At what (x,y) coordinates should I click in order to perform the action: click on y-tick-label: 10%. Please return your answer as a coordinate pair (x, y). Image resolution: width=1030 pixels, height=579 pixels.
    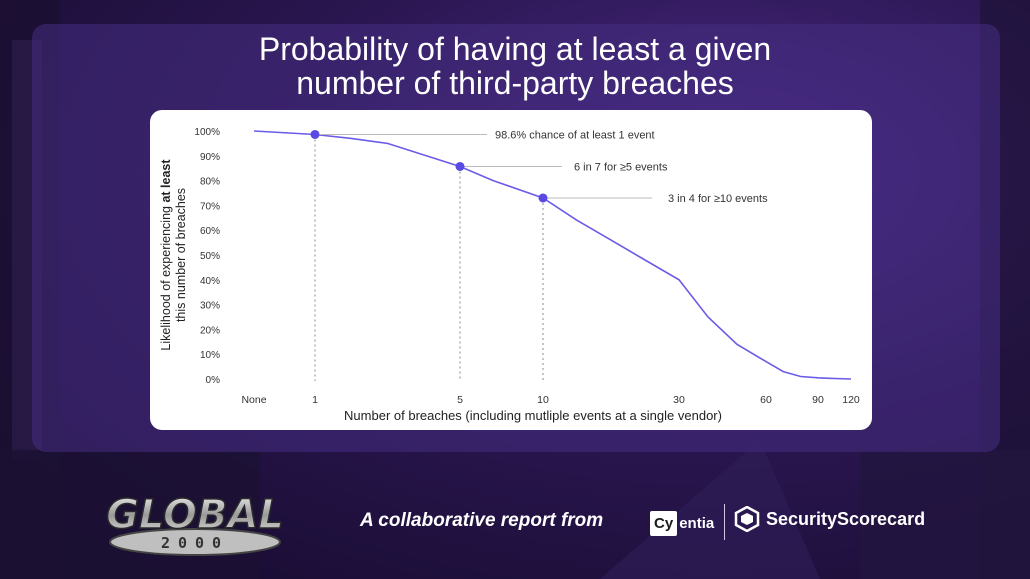
    Looking at the image, I should click on (210, 355).